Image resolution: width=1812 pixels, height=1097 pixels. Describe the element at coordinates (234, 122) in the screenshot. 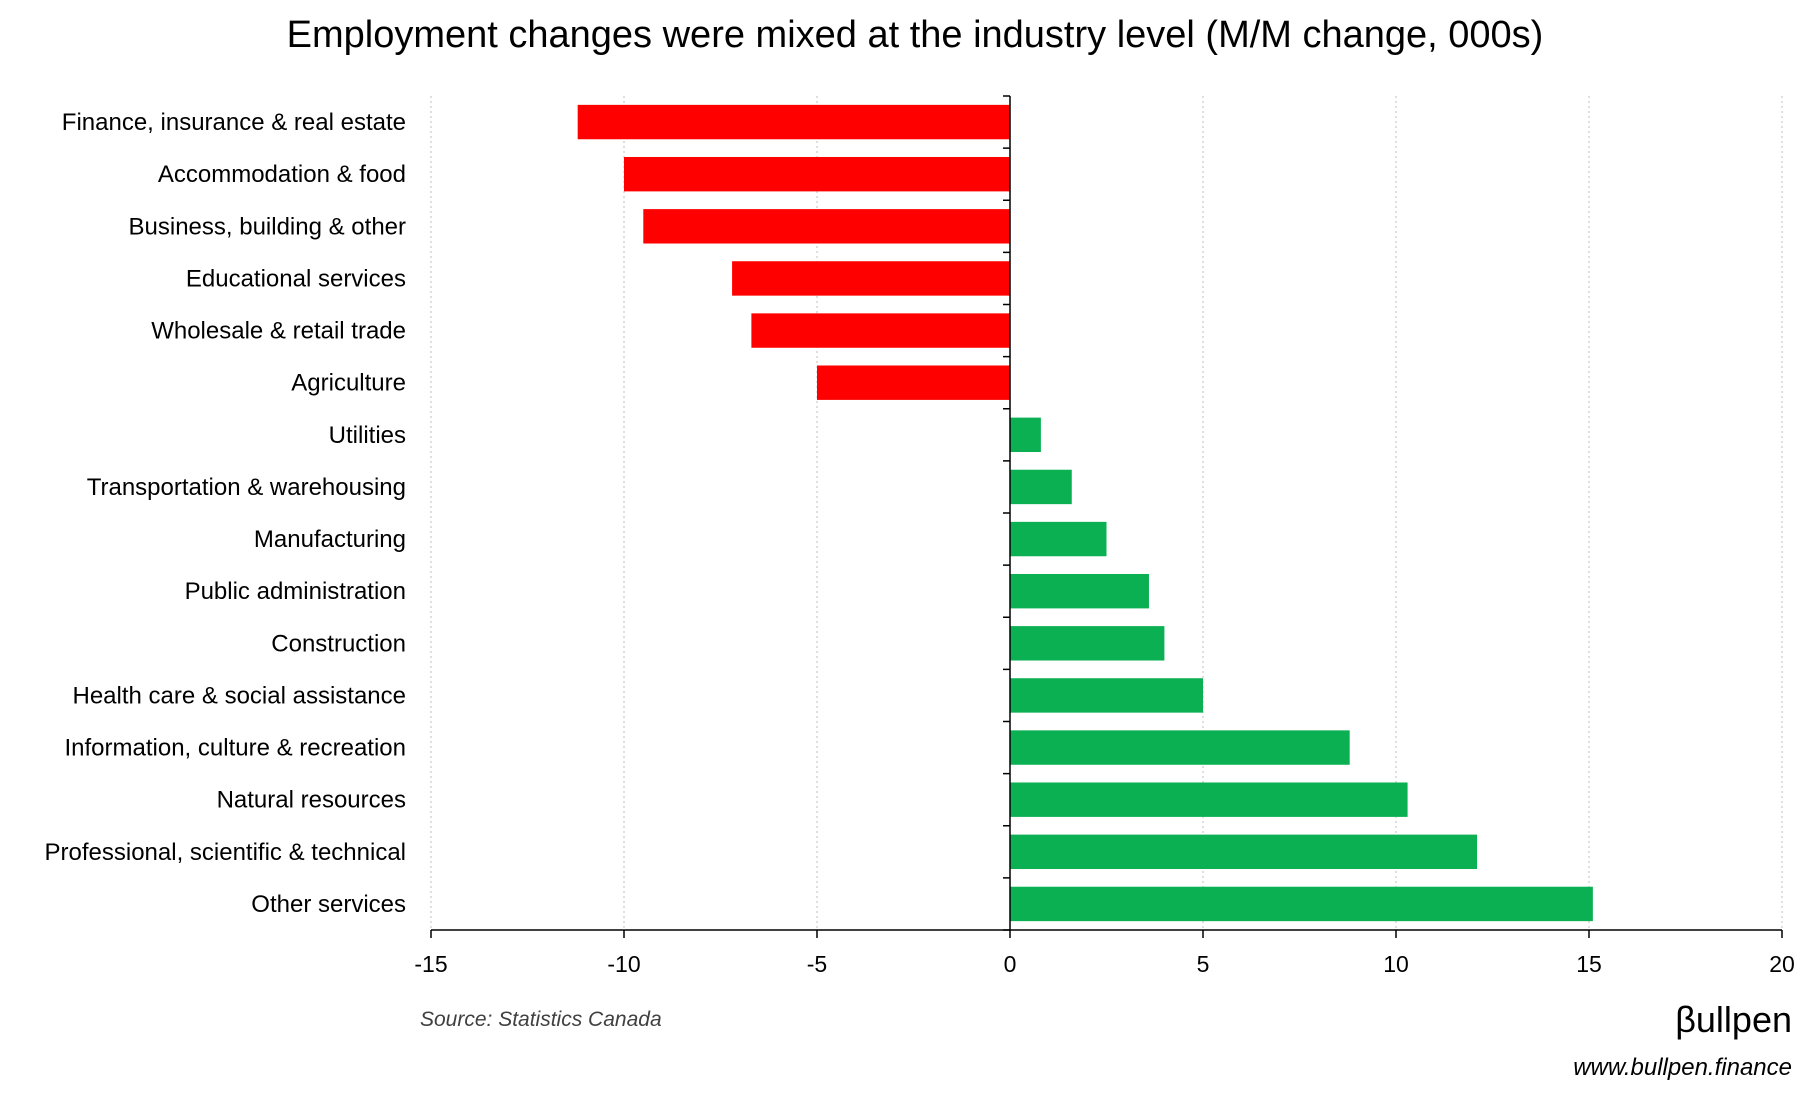

I see `category-label-0: Finance, insurance & real estate` at that location.